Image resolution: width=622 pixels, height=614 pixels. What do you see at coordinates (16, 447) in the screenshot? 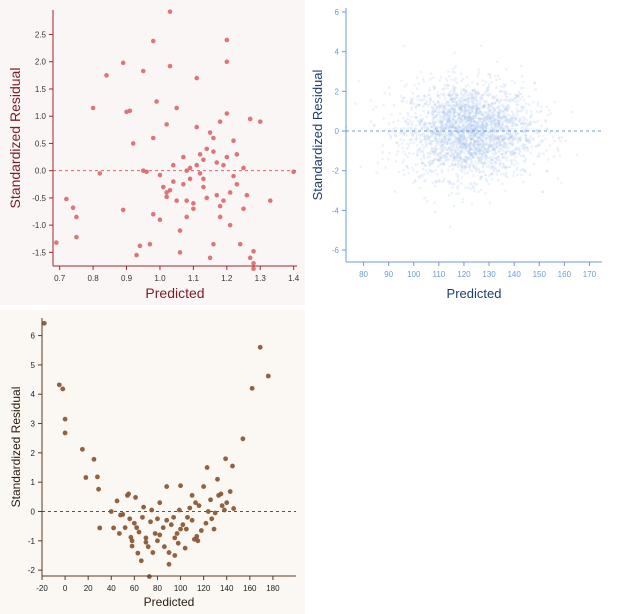
I see `y-axis-label: Standardized Residual` at bounding box center [16, 447].